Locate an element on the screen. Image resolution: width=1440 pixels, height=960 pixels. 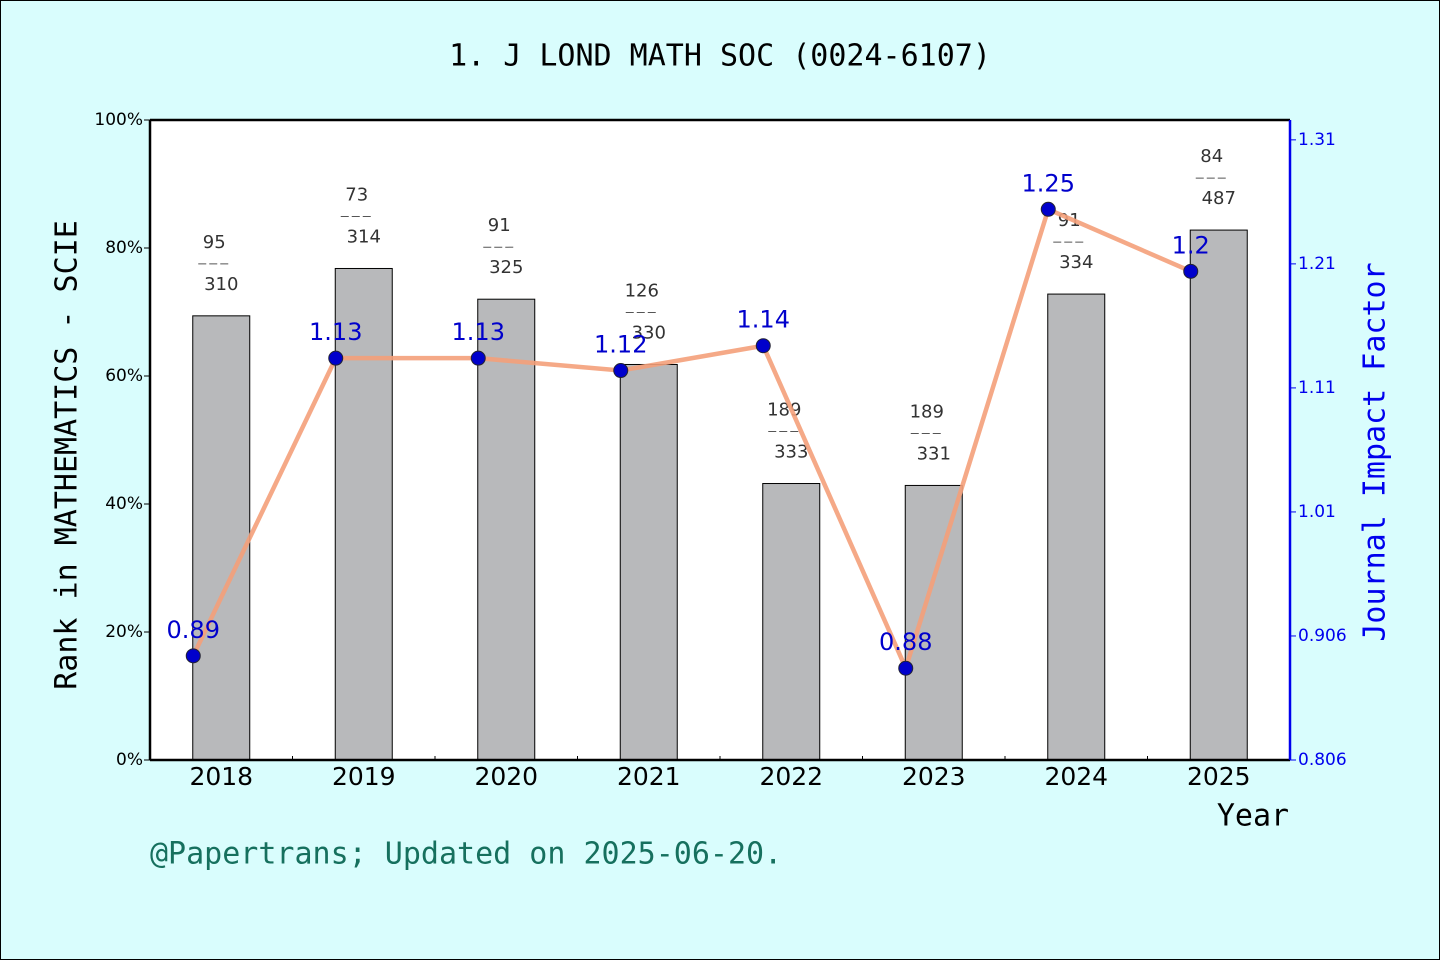
y2-tick-label: 1.21 is located at coordinates (1317, 264).